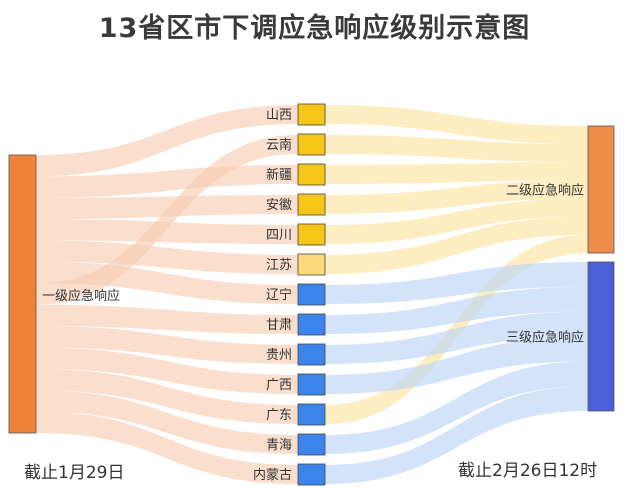  What do you see at coordinates (279, 355) in the screenshot?
I see `province-label: 贵州` at bounding box center [279, 355].